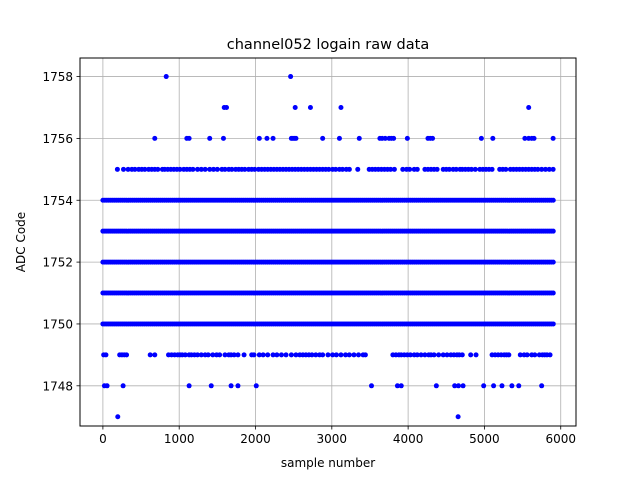 The image size is (640, 480). Describe the element at coordinates (560, 439) in the screenshot. I see `x-tick-label: 6000` at that location.